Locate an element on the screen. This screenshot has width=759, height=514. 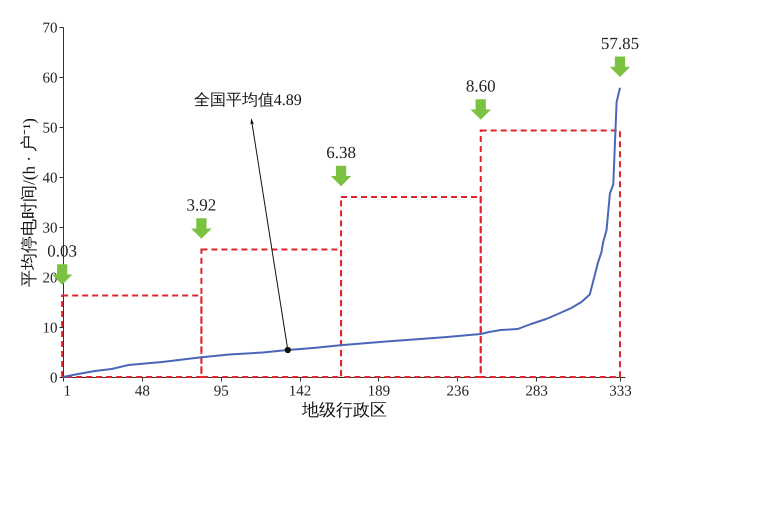
y-tick-label: 70 is located at coordinates (50, 28).